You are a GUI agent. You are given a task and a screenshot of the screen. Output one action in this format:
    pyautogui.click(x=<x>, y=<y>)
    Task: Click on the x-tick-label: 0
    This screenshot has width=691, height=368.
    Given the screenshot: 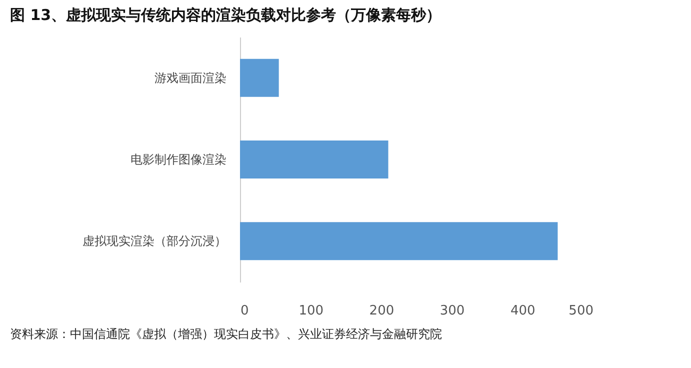 What is the action you would take?
    pyautogui.click(x=244, y=311)
    